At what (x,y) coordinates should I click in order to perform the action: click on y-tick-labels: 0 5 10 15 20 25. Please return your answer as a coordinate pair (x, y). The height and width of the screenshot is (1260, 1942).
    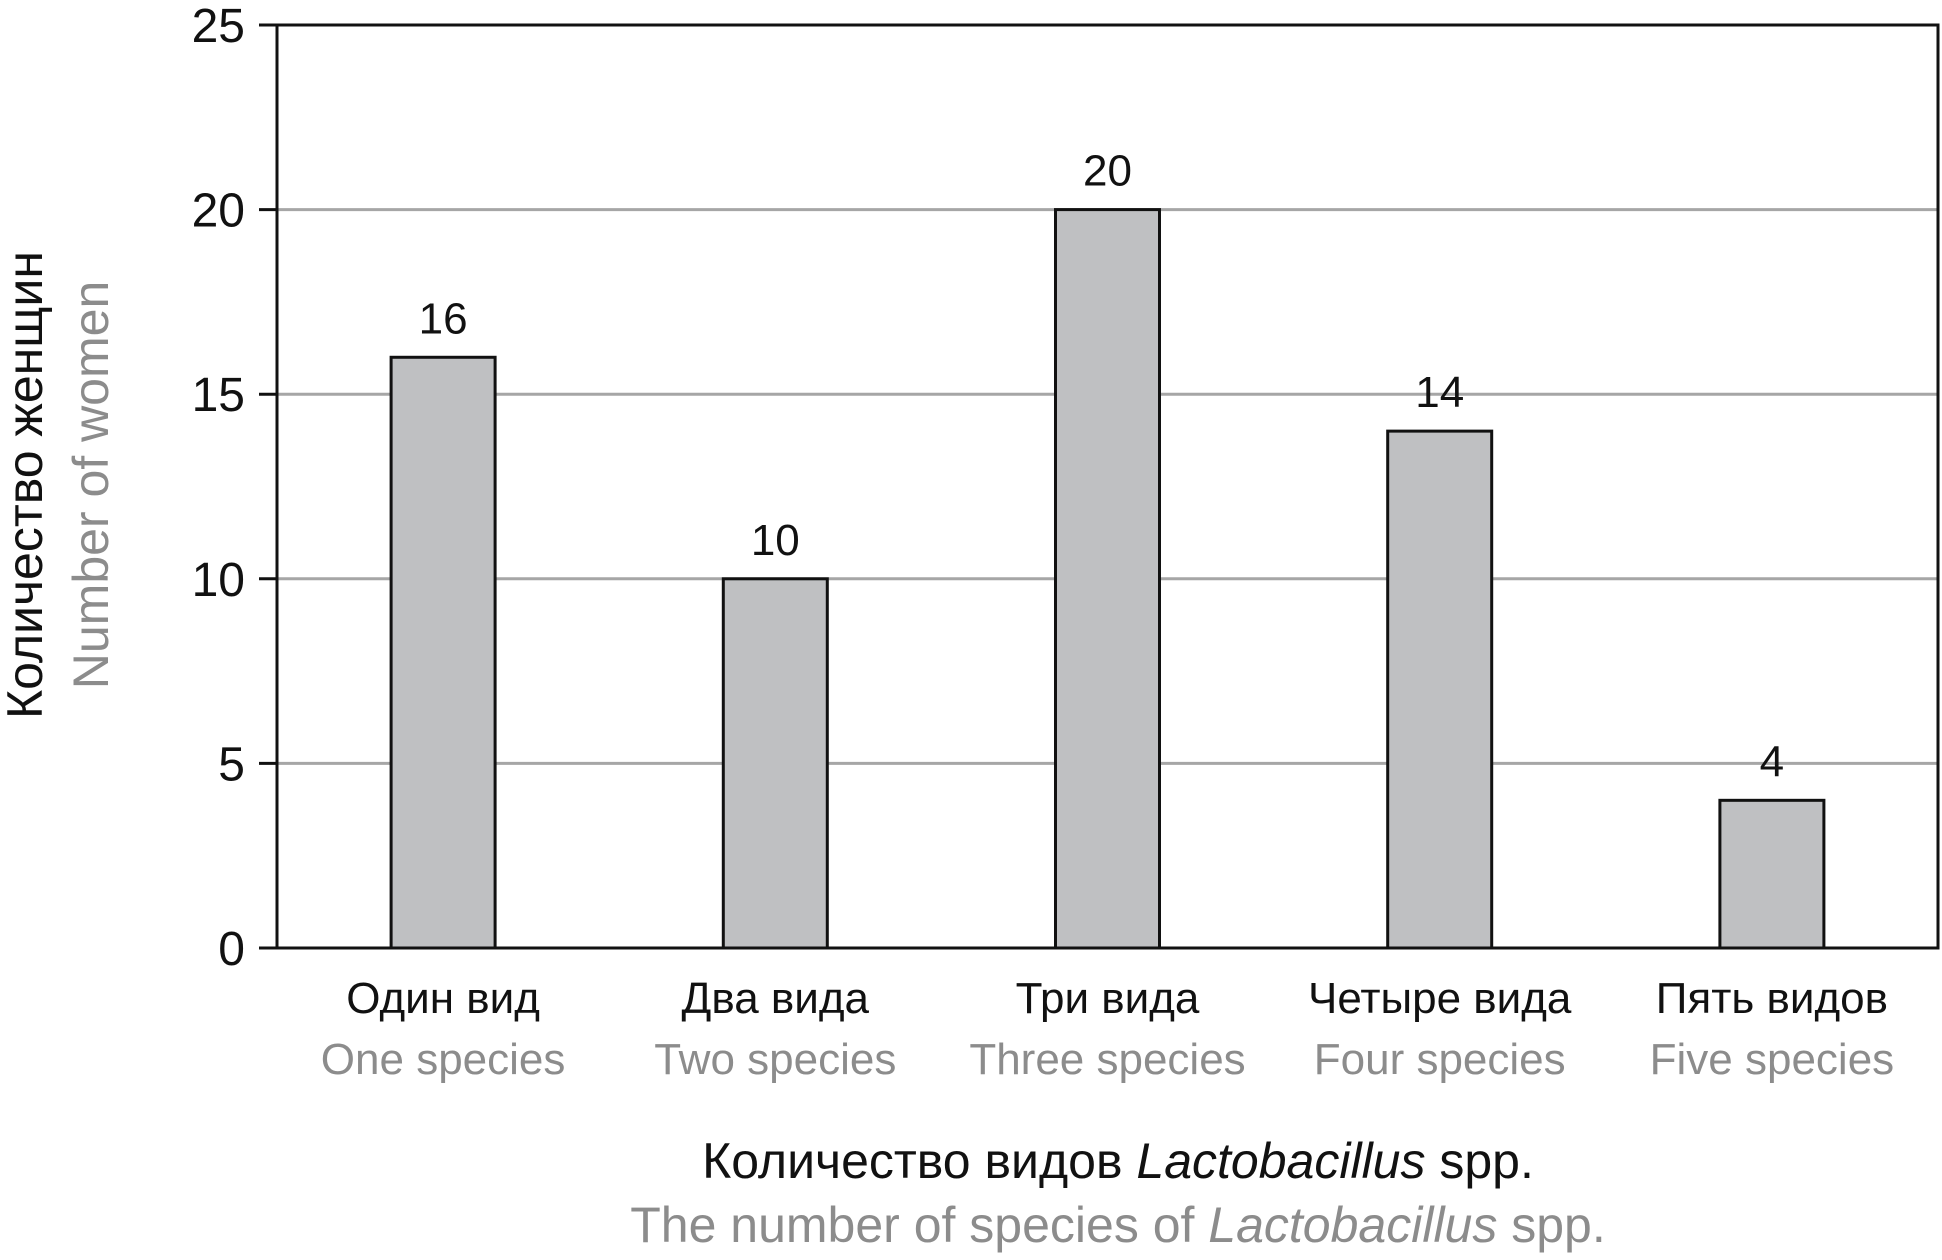
    Looking at the image, I should click on (234, 488).